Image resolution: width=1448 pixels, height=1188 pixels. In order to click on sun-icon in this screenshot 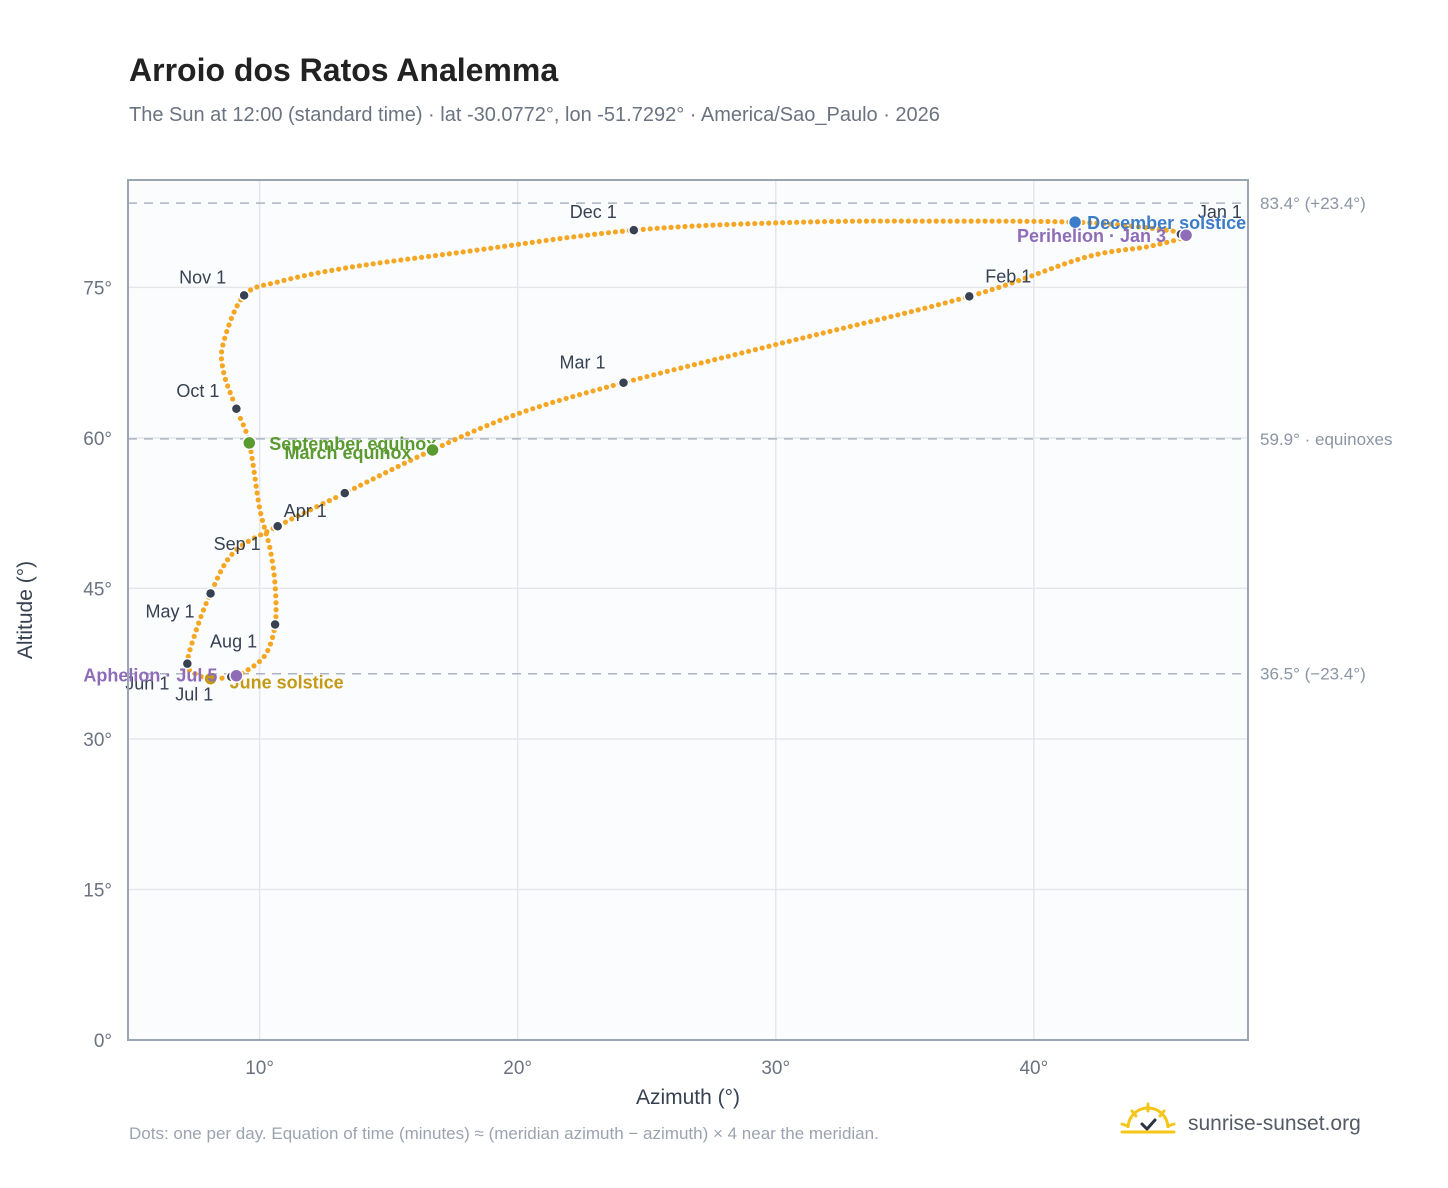, I will do `click(1148, 1118)`.